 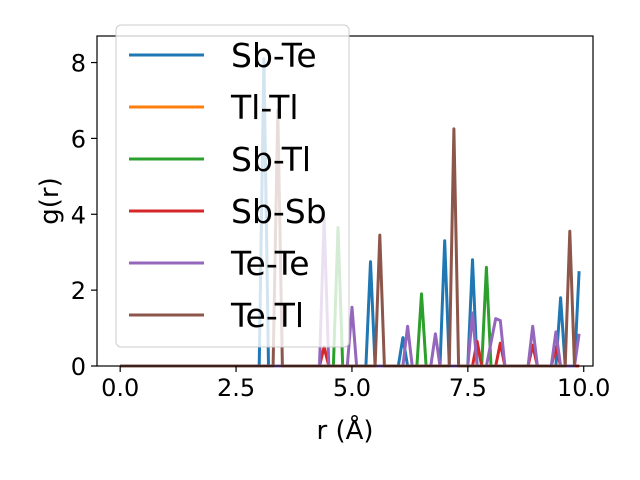 What do you see at coordinates (78, 367) in the screenshot?
I see `y-tick-label: 0` at bounding box center [78, 367].